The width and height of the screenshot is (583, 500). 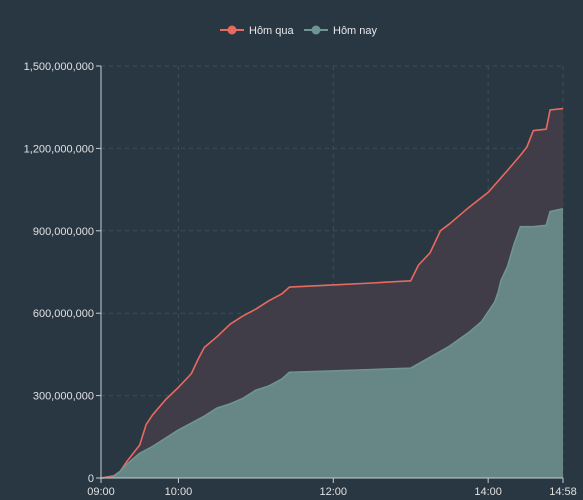 I want to click on legend-item-today: Hôm nay, so click(x=341, y=31).